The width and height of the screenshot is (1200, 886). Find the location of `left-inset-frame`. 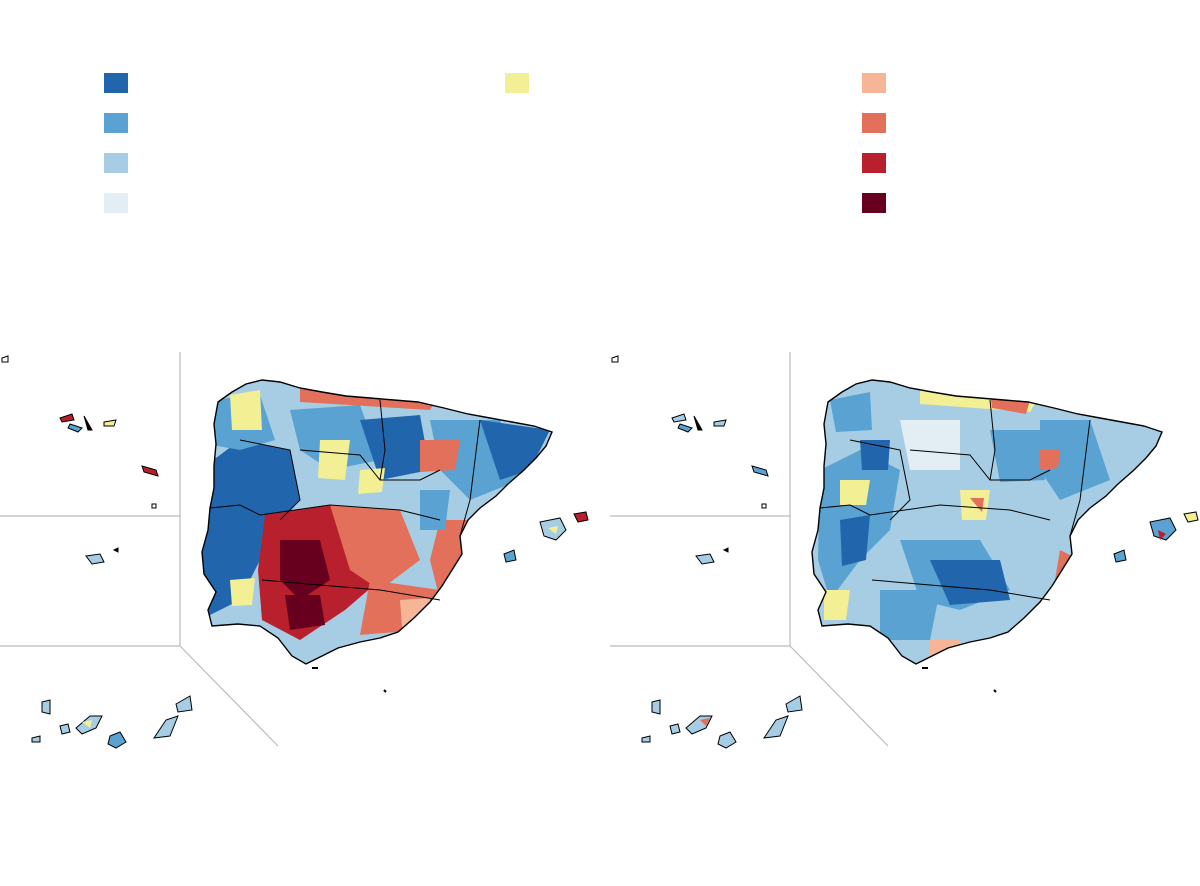

left-inset-frame is located at coordinates (139, 549).